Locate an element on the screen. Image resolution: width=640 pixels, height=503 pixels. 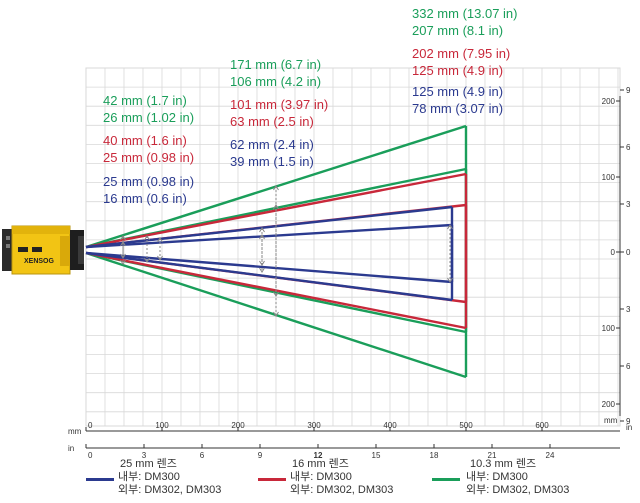
in-tick-label: 12 is located at coordinates (318, 455).